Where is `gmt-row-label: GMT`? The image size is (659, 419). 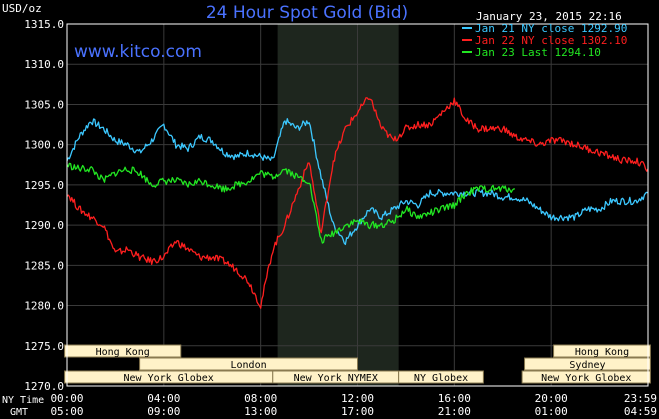 gmt-row-label: GMT is located at coordinates (19, 412).